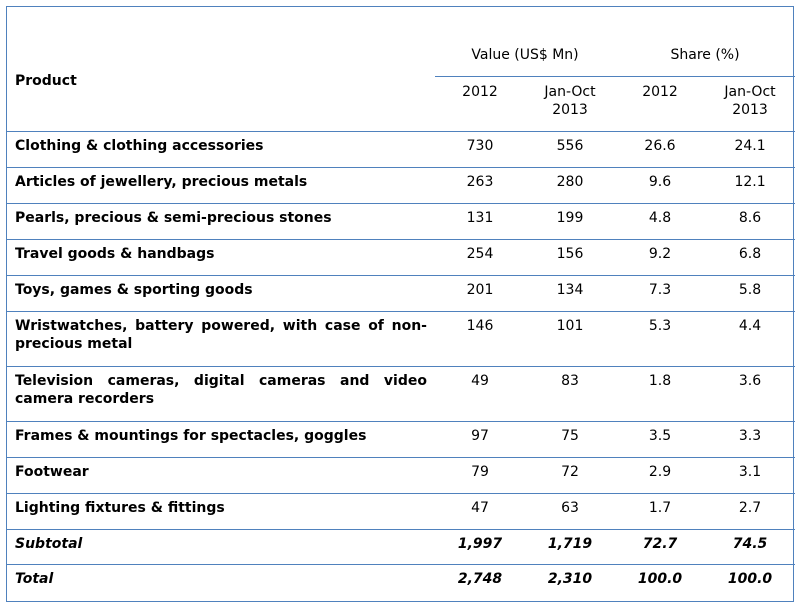 The image size is (800, 607). I want to click on value-2013: 63, so click(570, 510).